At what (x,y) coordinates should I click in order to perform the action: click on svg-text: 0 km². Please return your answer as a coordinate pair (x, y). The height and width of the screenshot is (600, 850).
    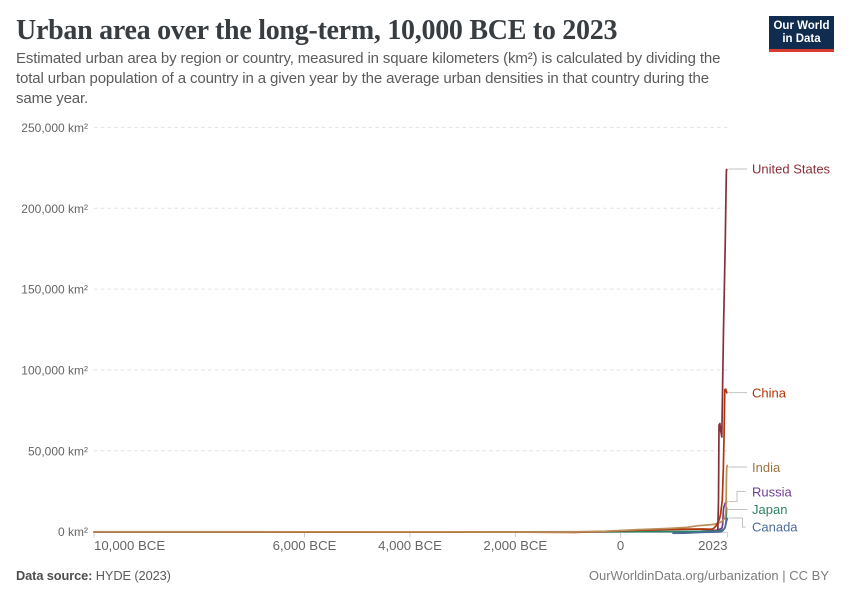
    Looking at the image, I should click on (73, 532).